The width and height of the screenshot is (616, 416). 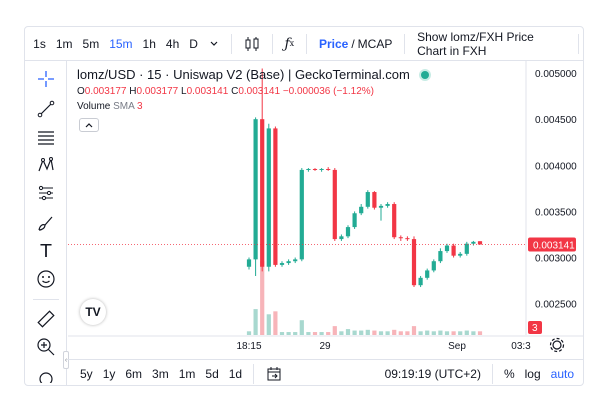 I want to click on last-price-label: 0.003141, so click(x=554, y=246).